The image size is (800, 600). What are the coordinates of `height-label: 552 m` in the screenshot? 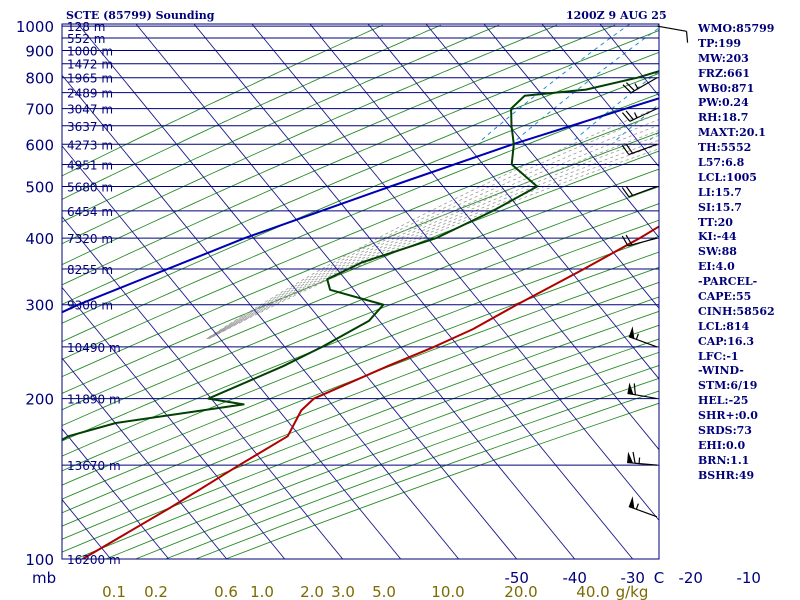 It's located at (86, 39).